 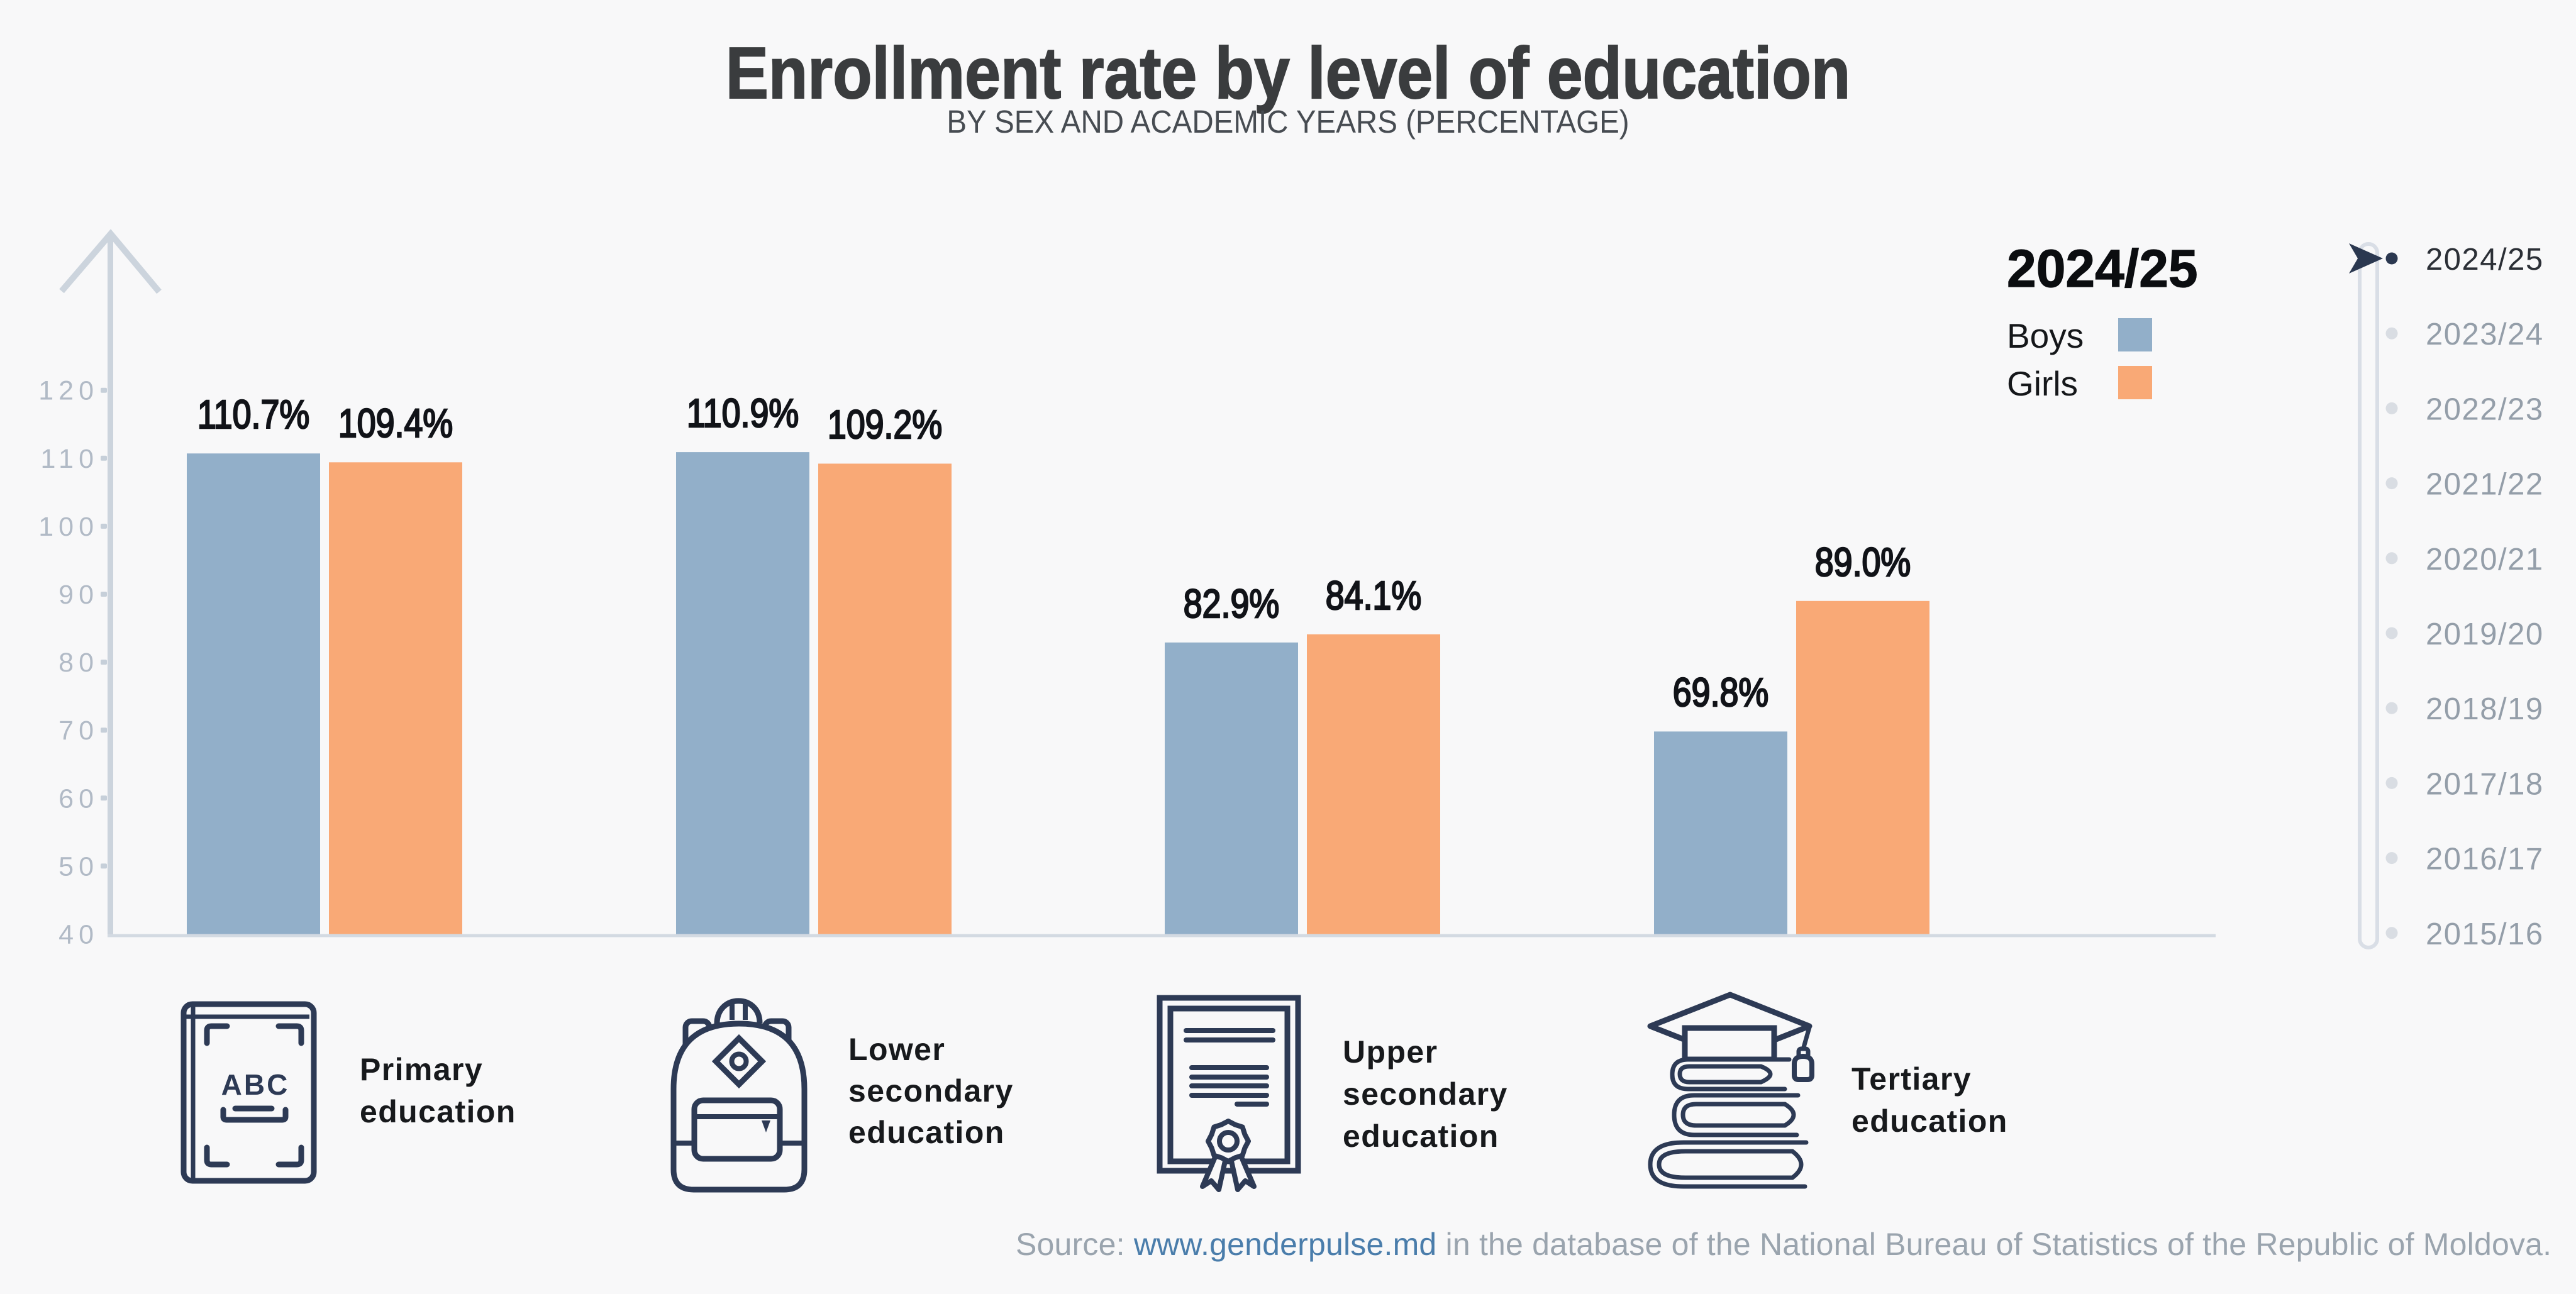 I want to click on svg-text: ABC, so click(x=255, y=1084).